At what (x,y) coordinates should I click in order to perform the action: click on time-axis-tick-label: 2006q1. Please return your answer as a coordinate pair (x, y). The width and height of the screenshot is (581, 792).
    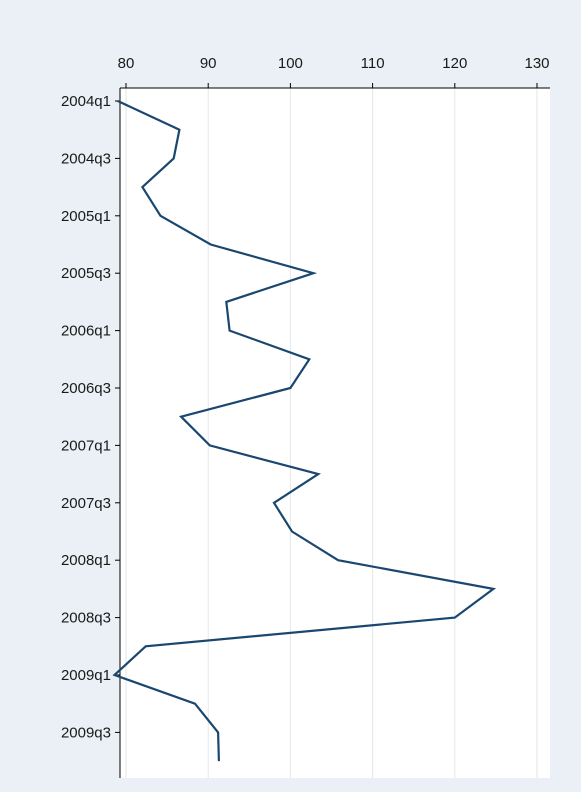
    Looking at the image, I should click on (86, 331).